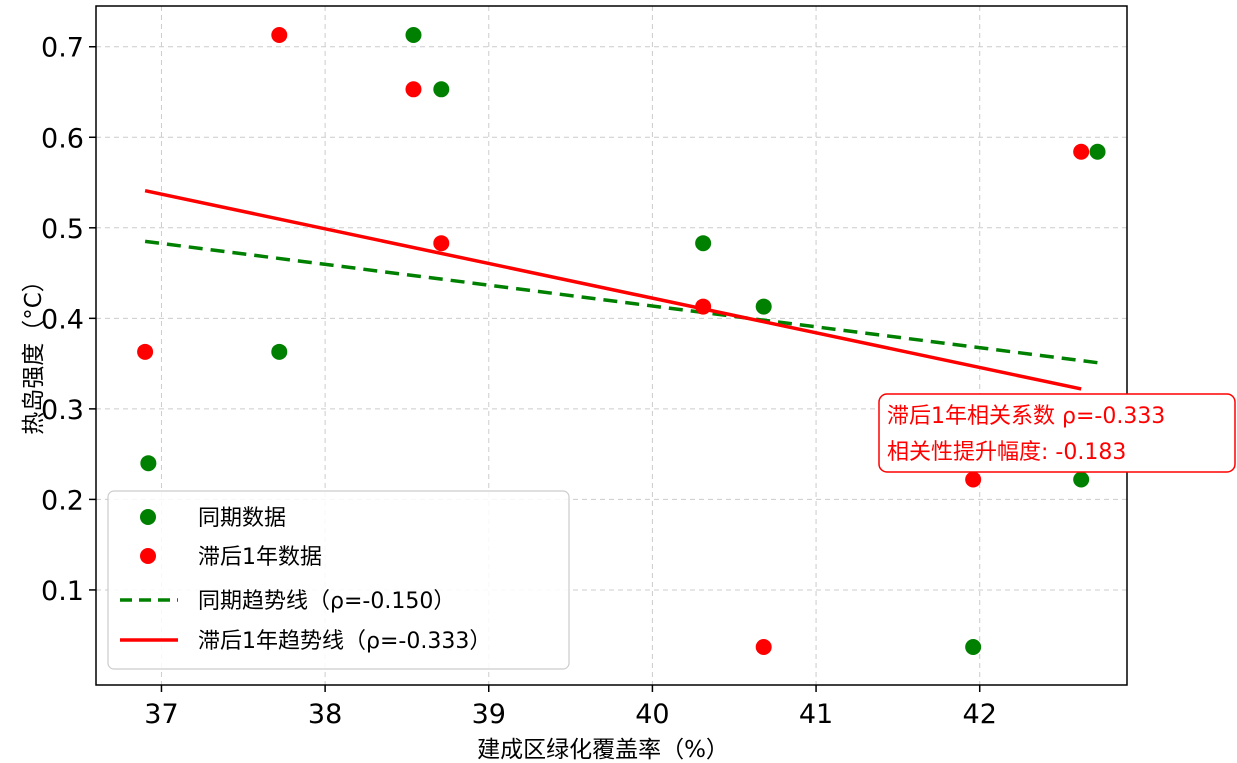 Image resolution: width=1237 pixels, height=763 pixels. What do you see at coordinates (1026, 416) in the screenshot?
I see `annotation-line-1: 滞后1年相关系数 ρ=-0.333` at bounding box center [1026, 416].